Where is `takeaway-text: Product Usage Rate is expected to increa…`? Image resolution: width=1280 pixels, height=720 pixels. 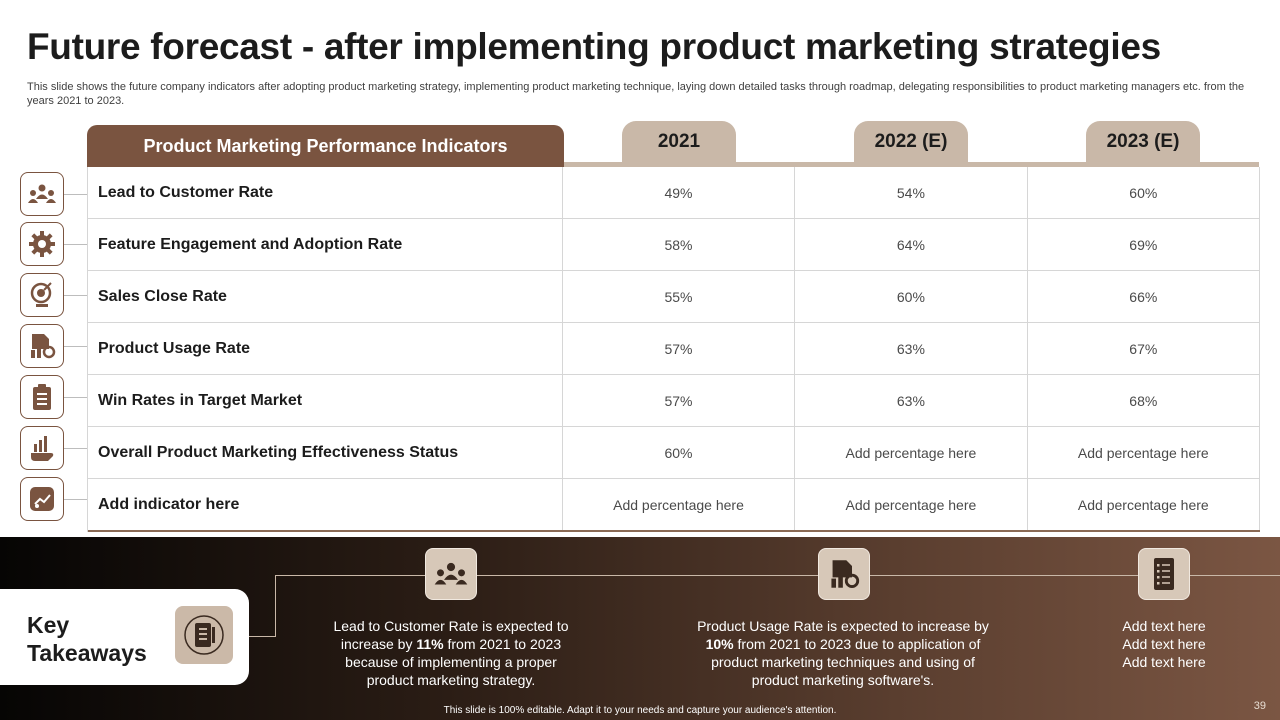
takeaway-text: Product Usage Rate is expected to increa… is located at coordinates (843, 626).